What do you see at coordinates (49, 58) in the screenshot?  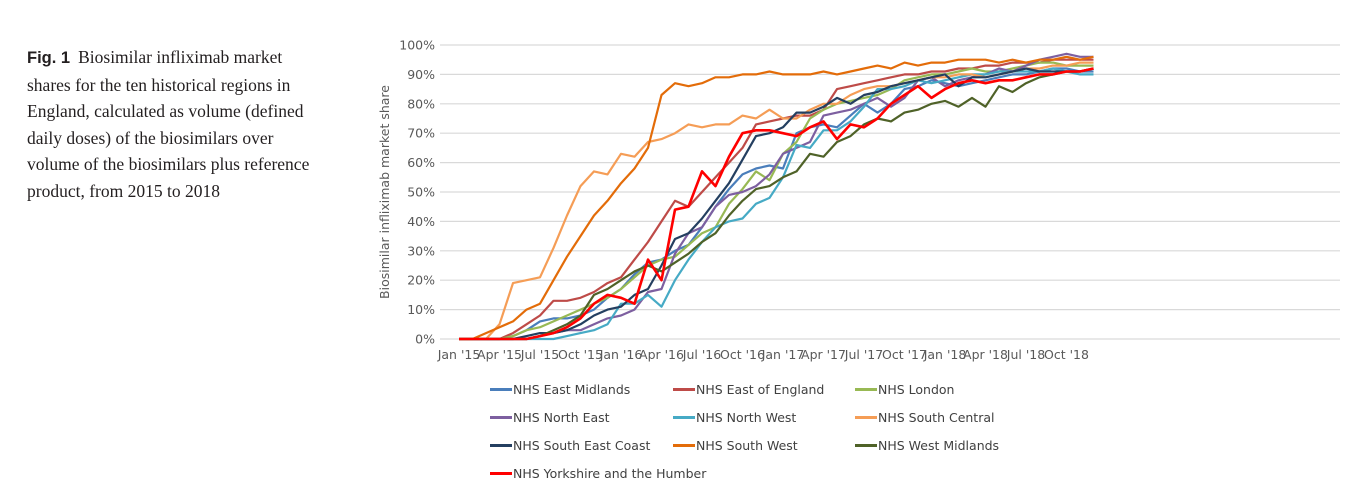 I see `figure-label: Fig. 1` at bounding box center [49, 58].